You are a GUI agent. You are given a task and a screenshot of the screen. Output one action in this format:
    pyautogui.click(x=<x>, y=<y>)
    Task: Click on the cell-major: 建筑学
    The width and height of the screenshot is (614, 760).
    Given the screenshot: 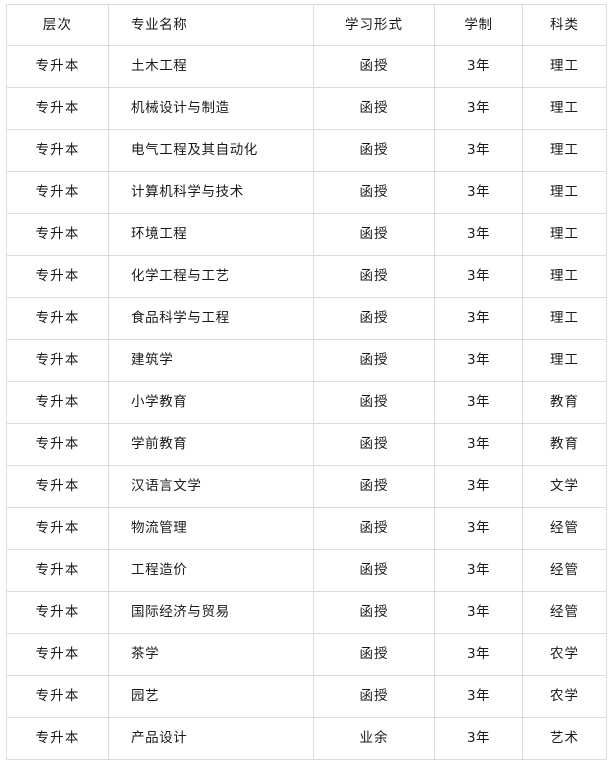 What is the action you would take?
    pyautogui.click(x=211, y=360)
    